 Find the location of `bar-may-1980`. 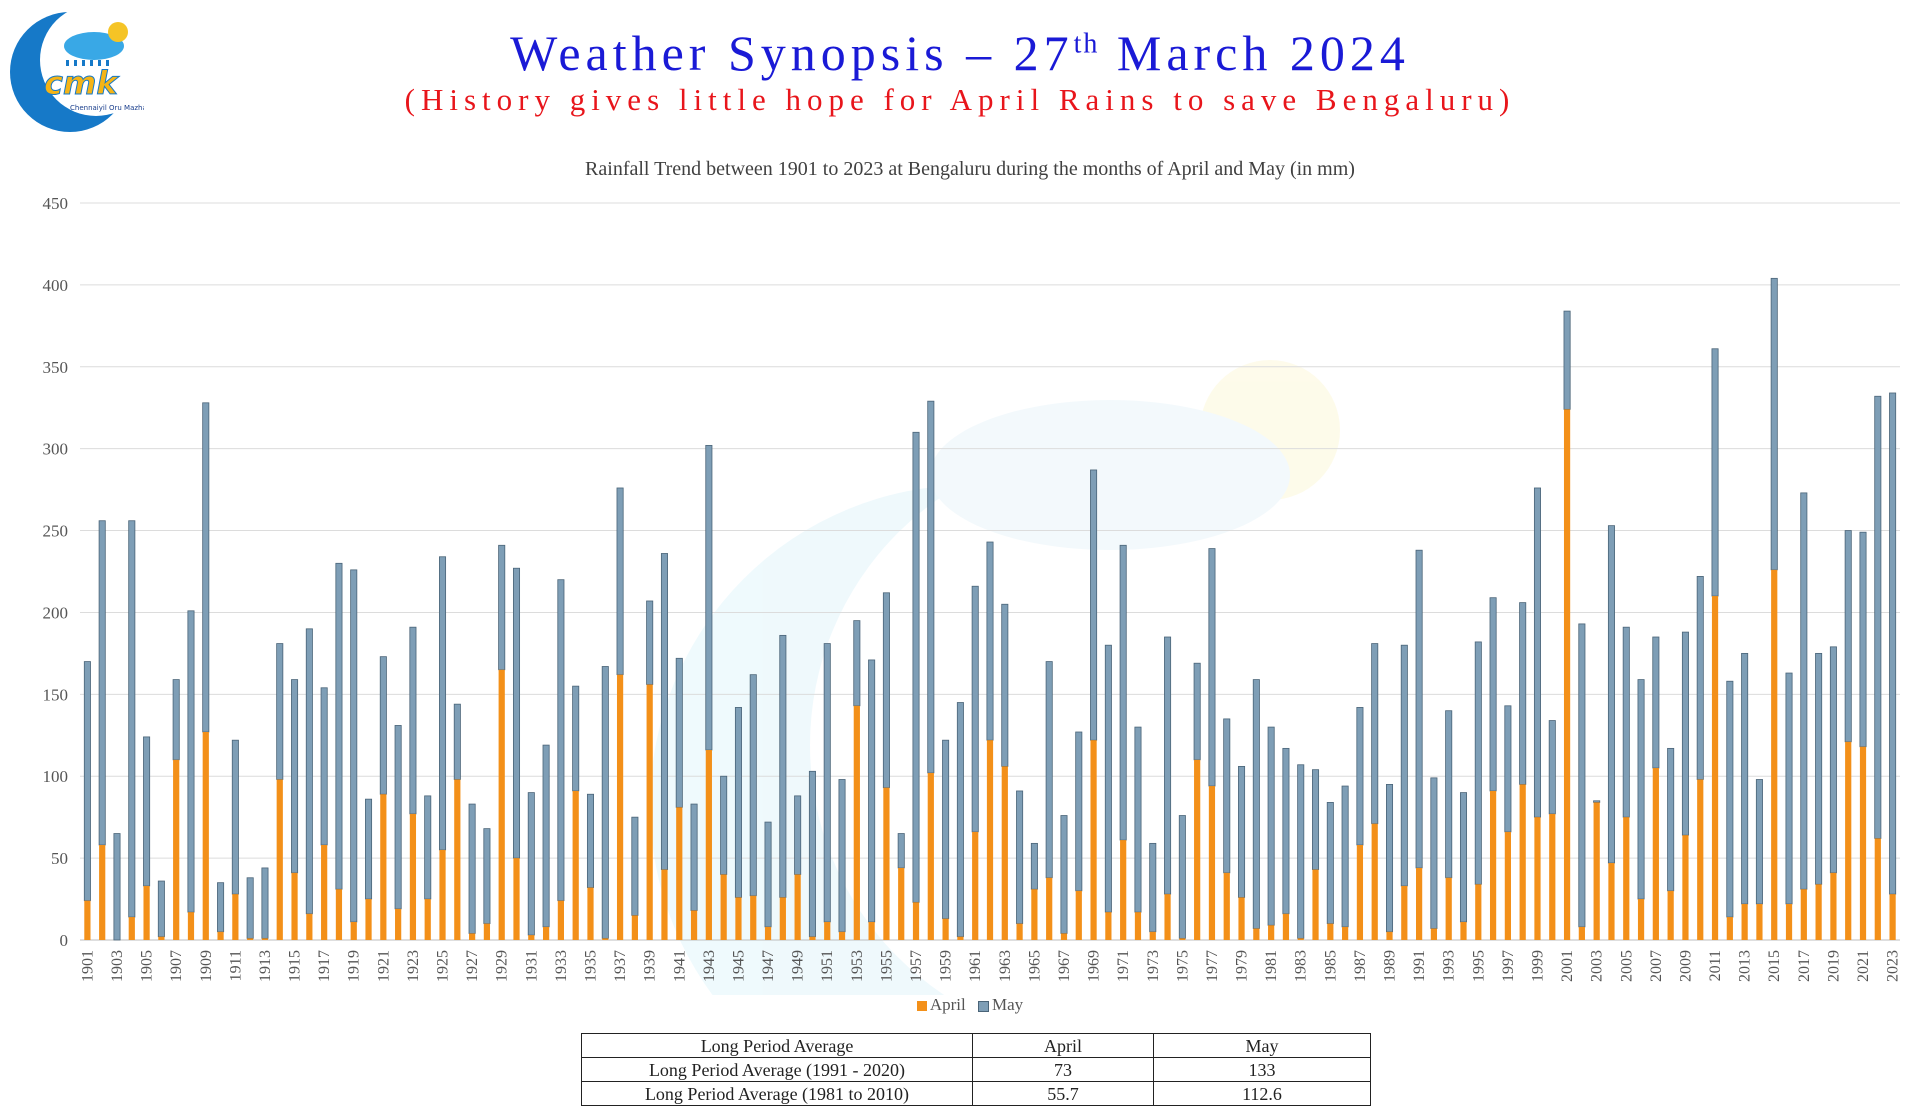

bar-may-1980 is located at coordinates (1256, 804).